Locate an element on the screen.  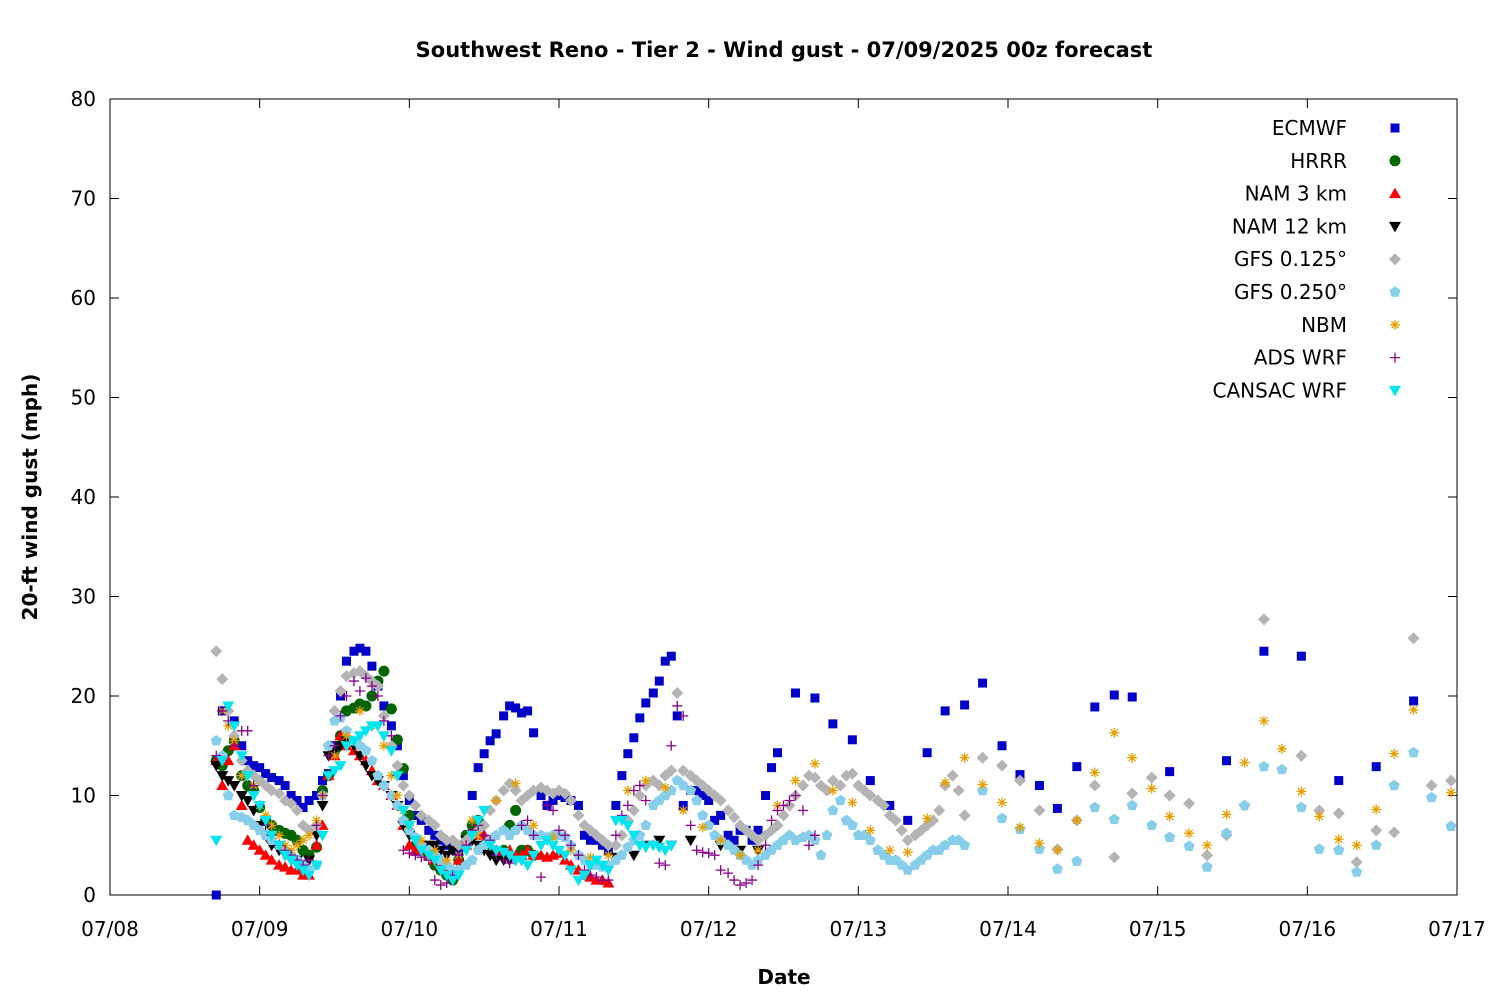
x-tick-label: 07/09 is located at coordinates (260, 929).